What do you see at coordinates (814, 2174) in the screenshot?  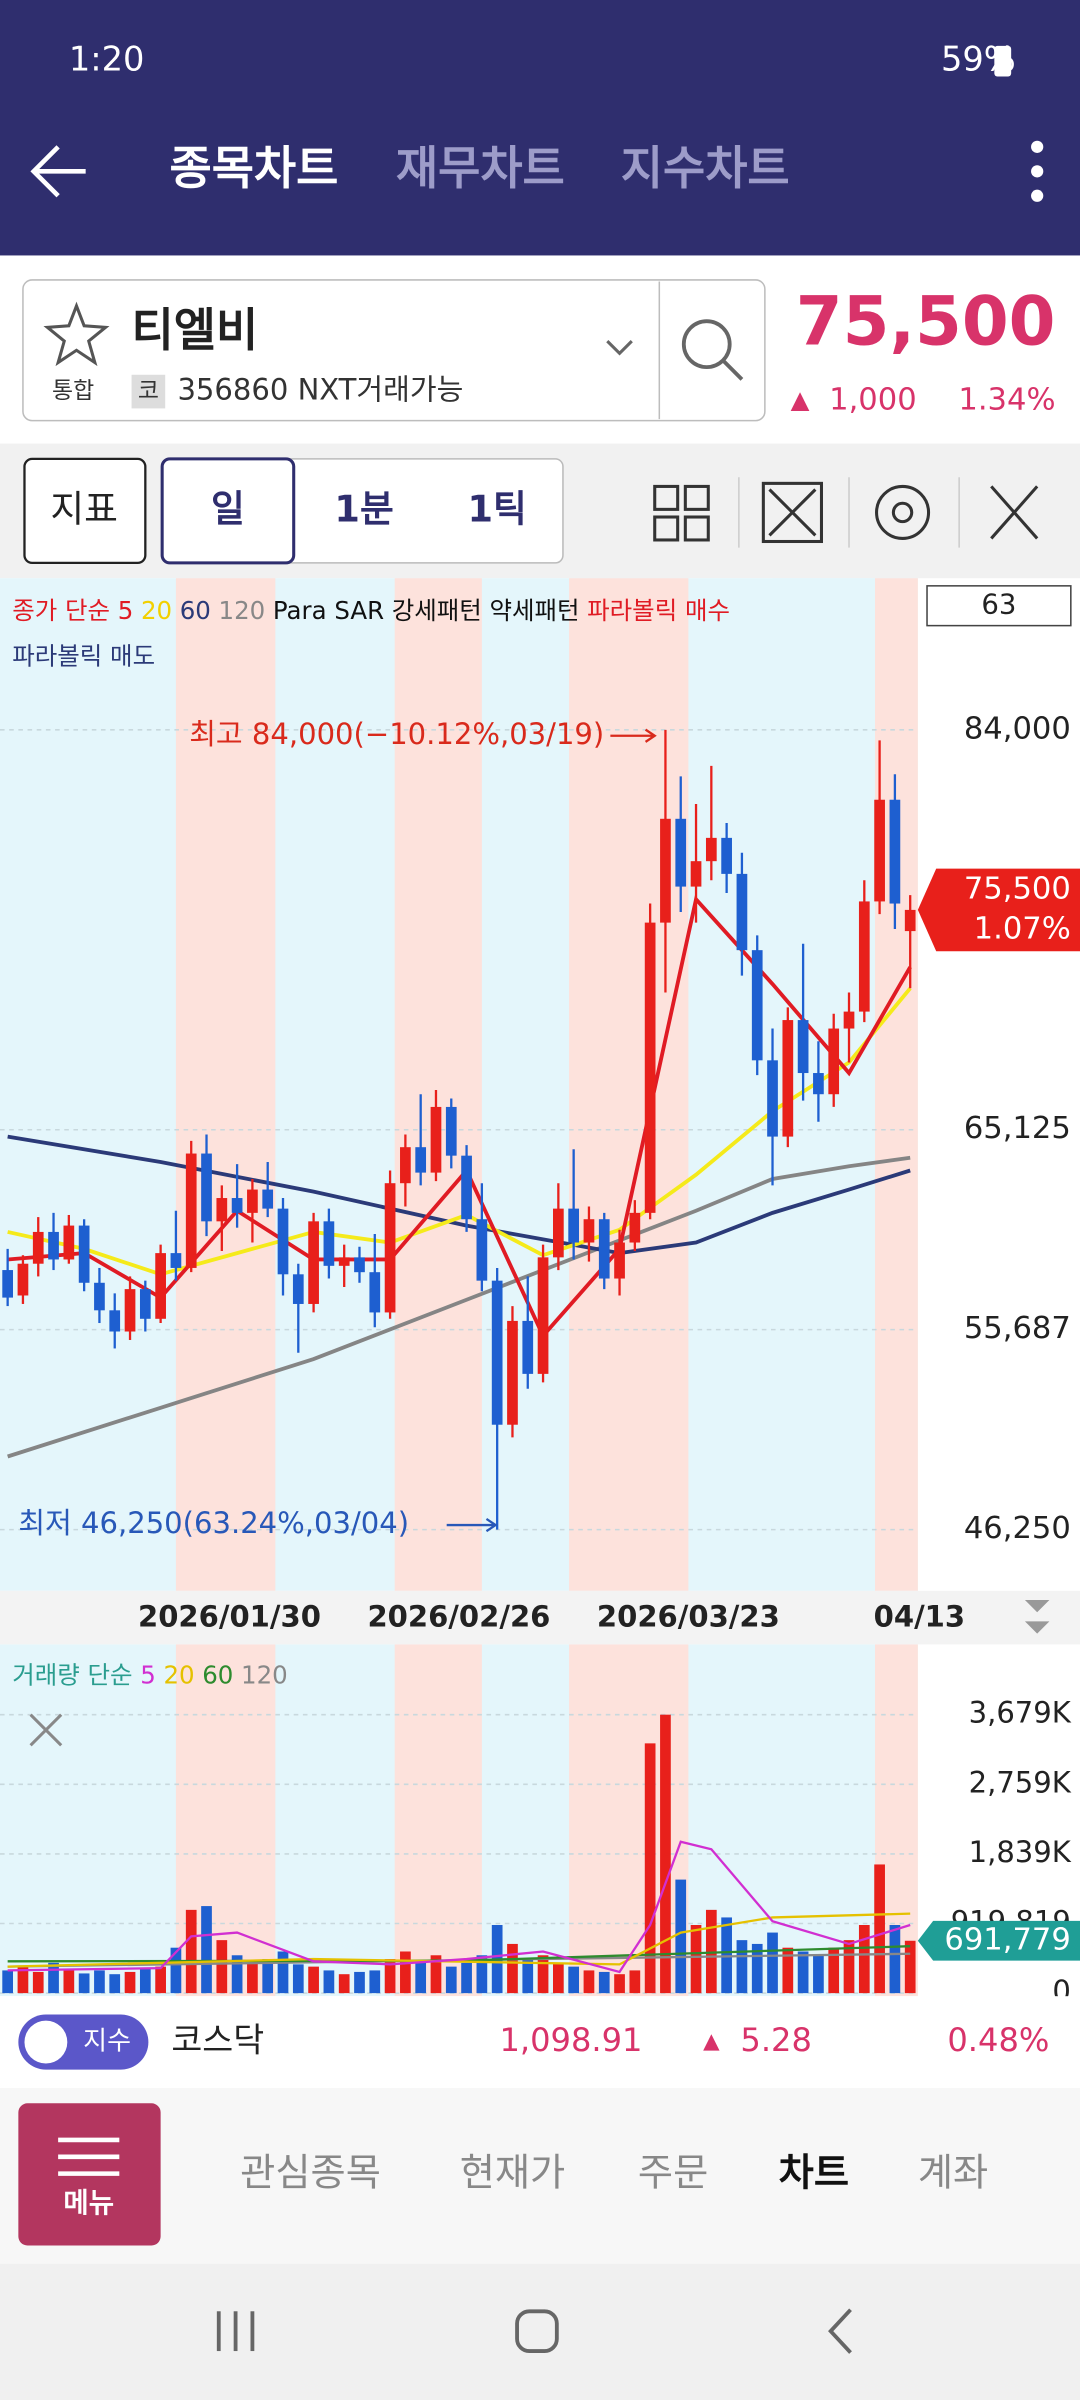 I see `nav-item-active: 차트` at bounding box center [814, 2174].